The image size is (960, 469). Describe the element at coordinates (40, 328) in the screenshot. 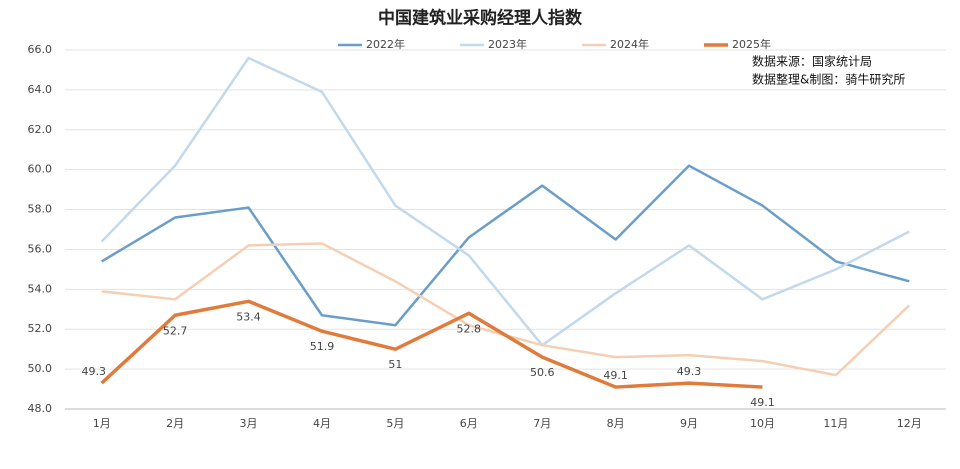

I see `y-tick-label: 52.0` at that location.